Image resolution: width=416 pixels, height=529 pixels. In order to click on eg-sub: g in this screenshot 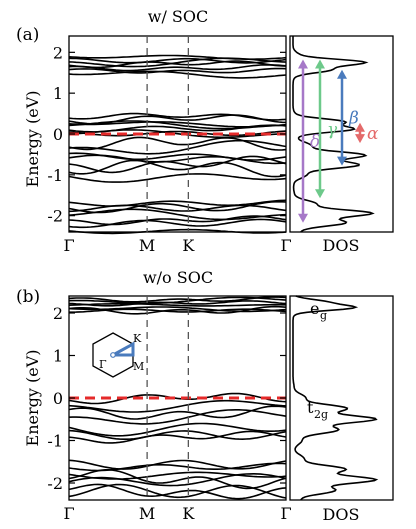, I will do `click(323, 315)`.